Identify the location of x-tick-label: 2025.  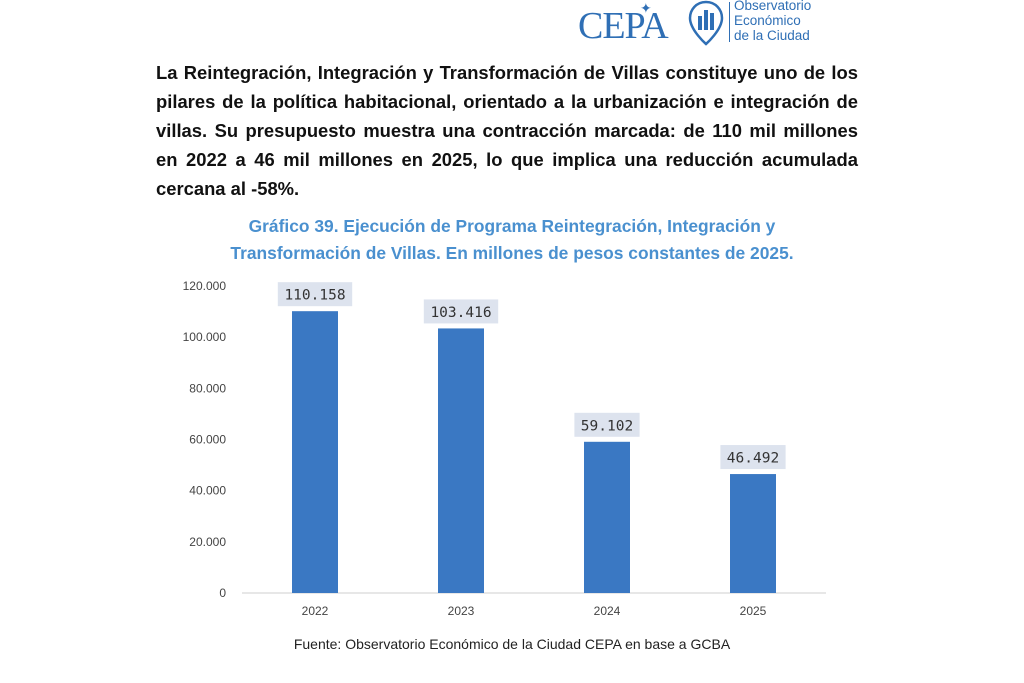
(753, 611).